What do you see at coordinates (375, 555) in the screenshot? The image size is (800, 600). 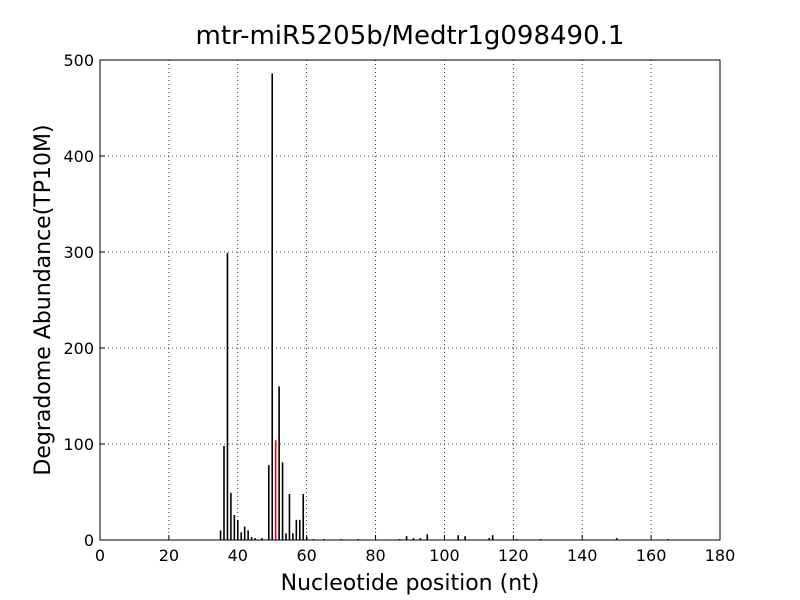 I see `x-tick-label: 80` at bounding box center [375, 555].